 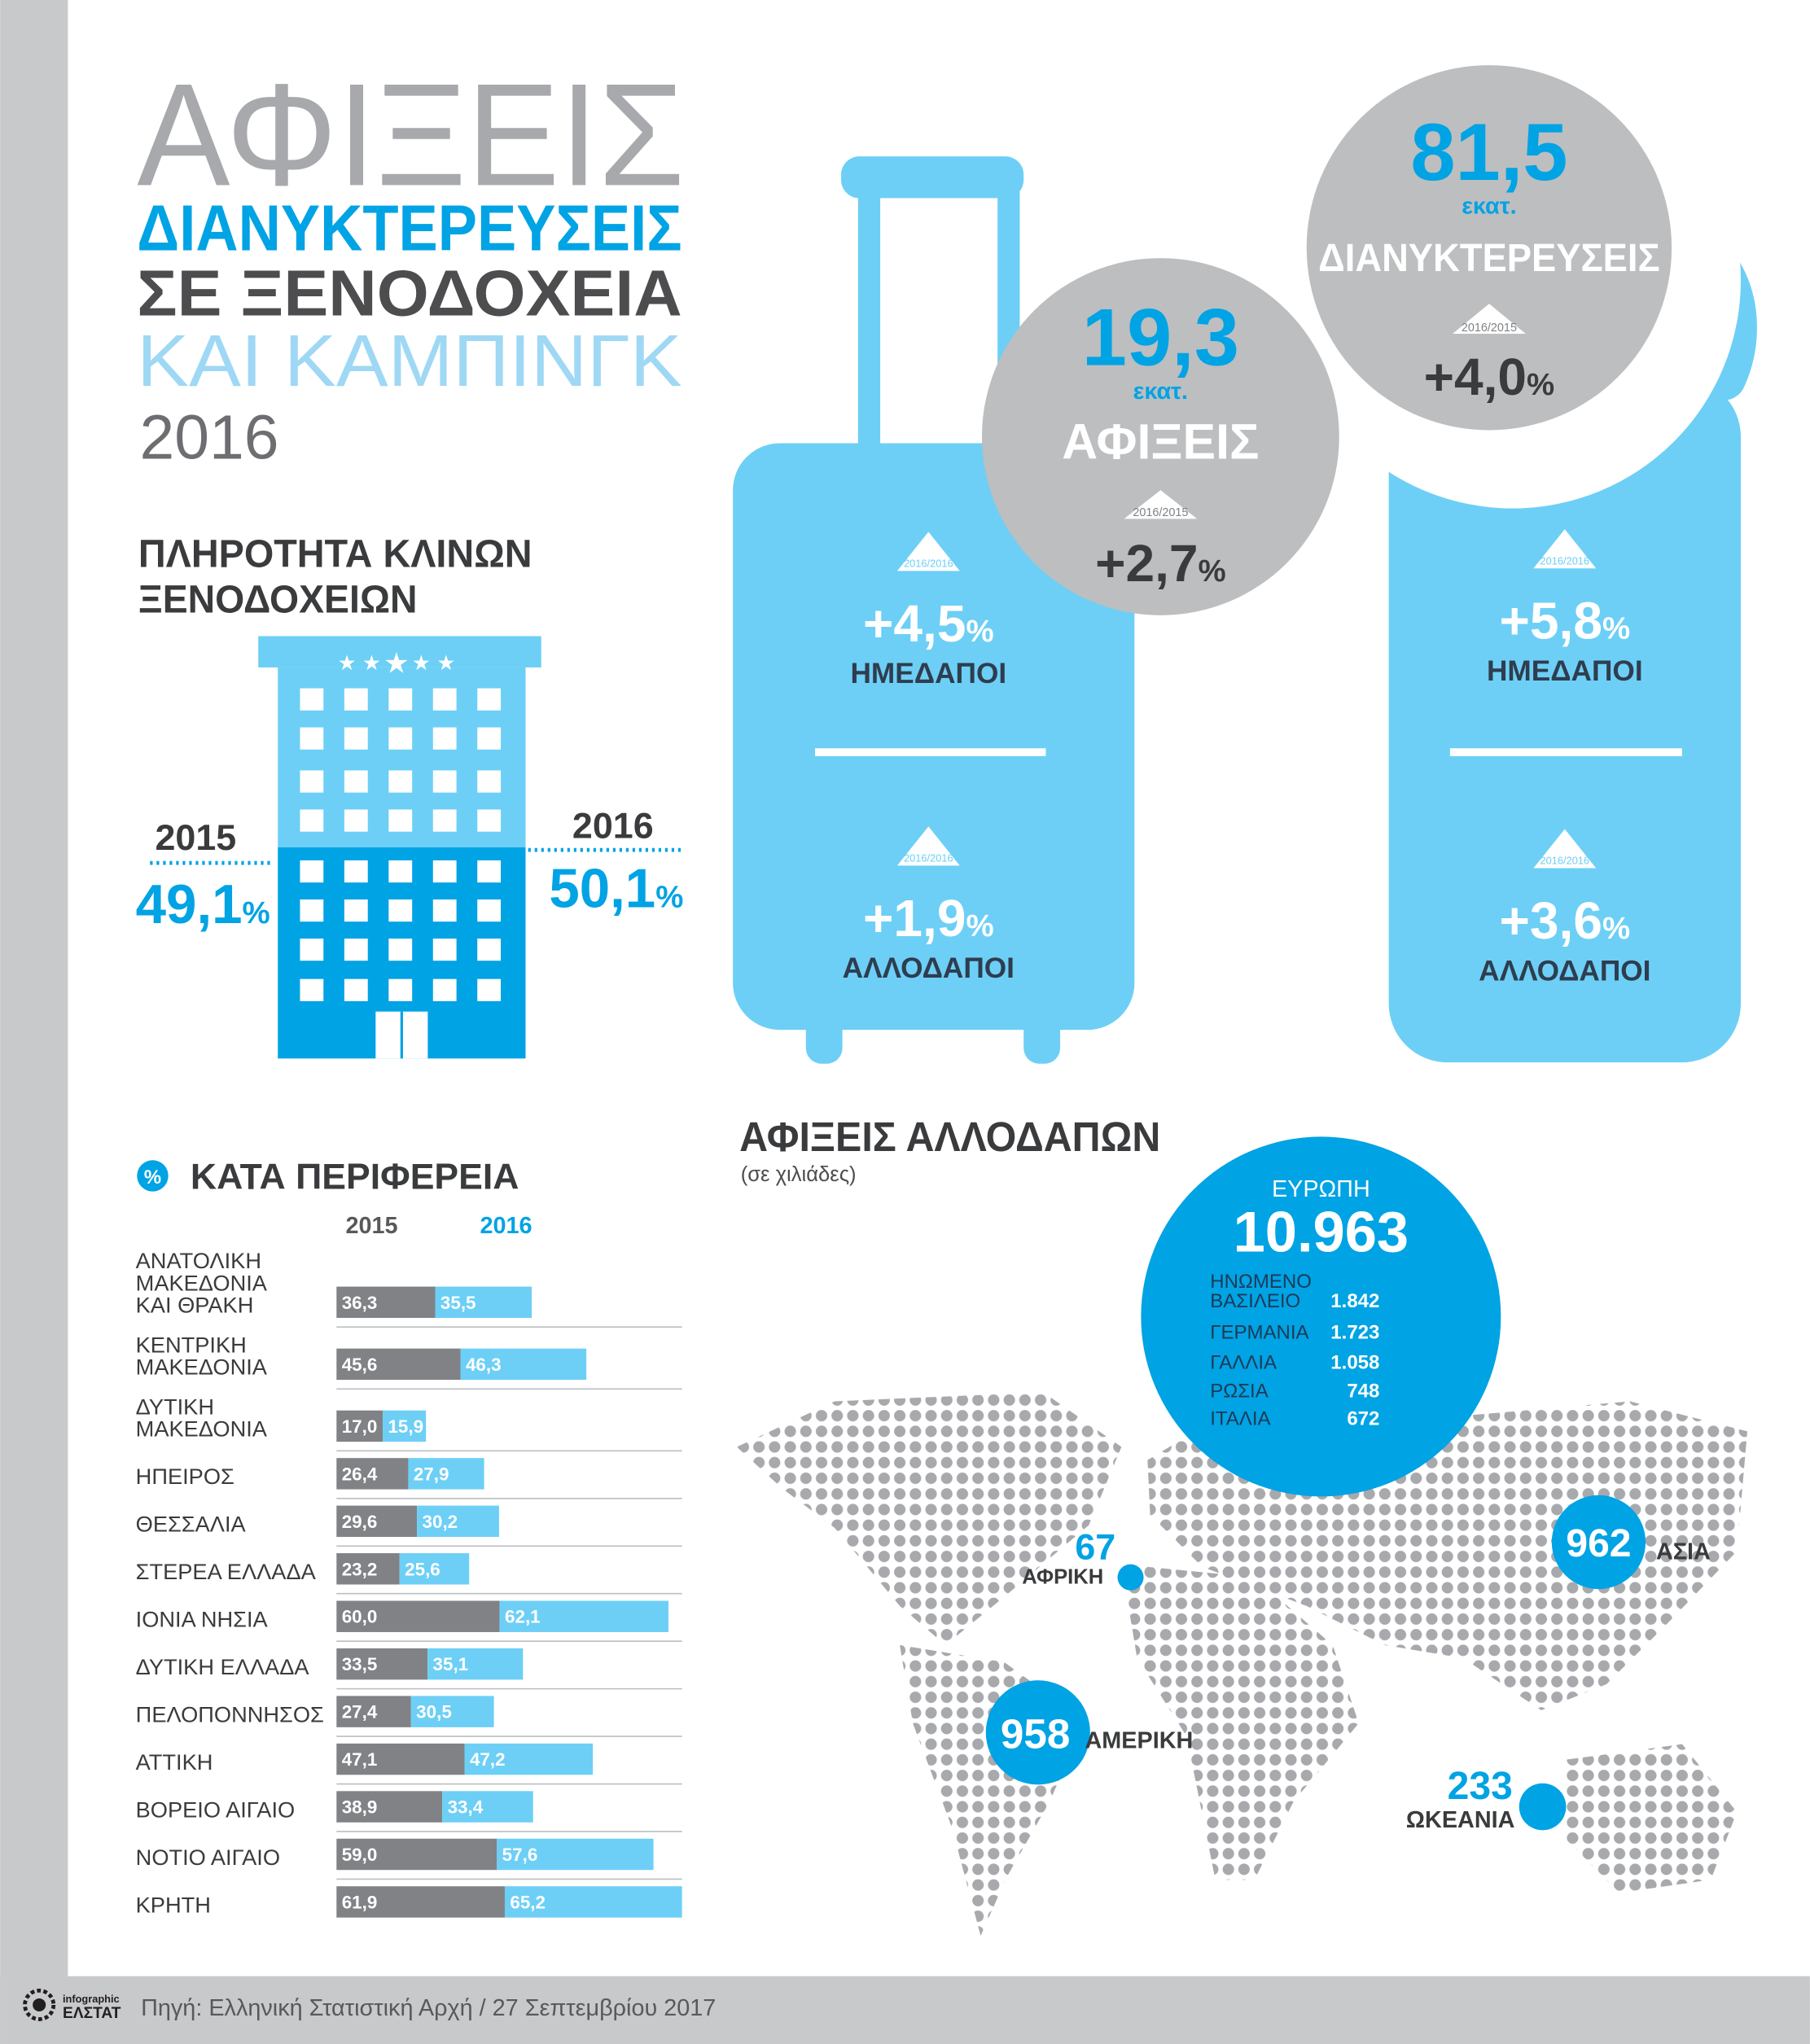 I want to click on value-label: 30,5, so click(x=434, y=1712).